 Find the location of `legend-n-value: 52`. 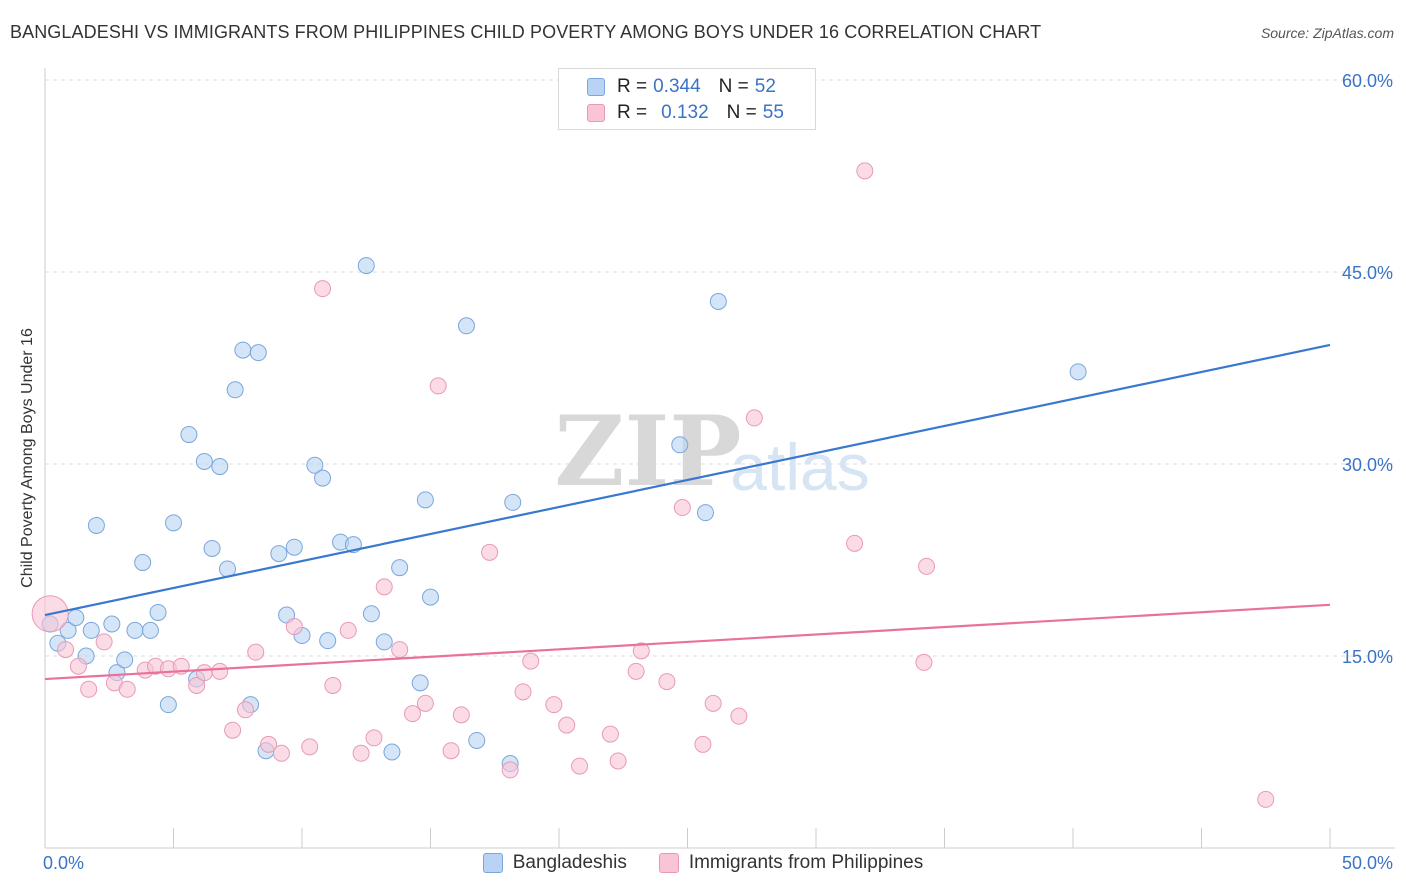

legend-n-value: 52 is located at coordinates (765, 86).